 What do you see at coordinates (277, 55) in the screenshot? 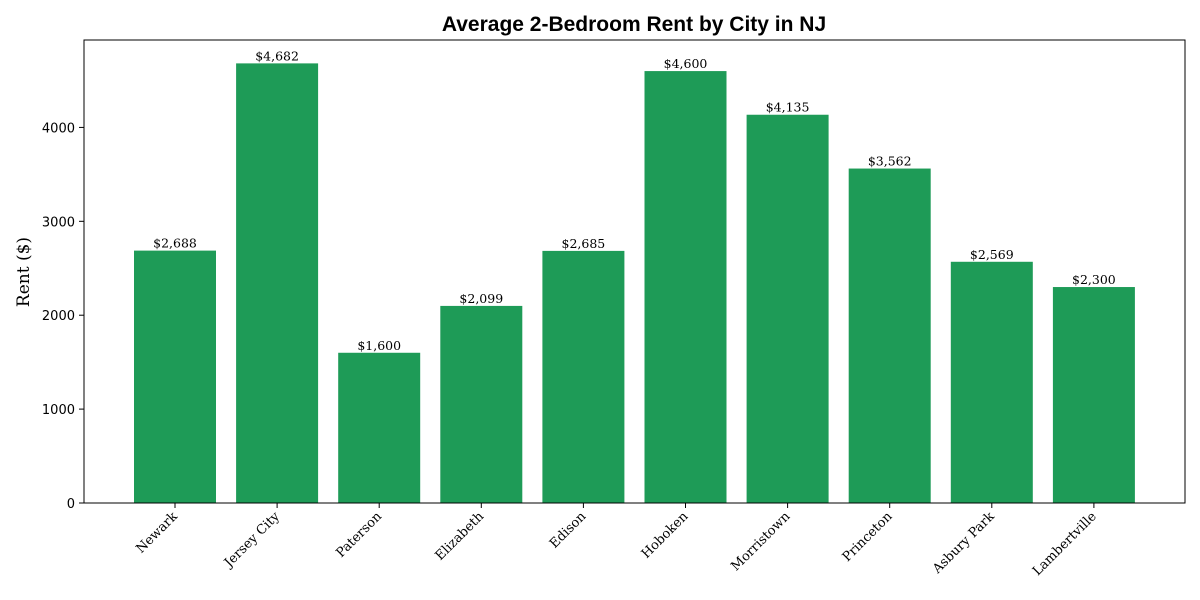
I see `data-label: $4,682` at bounding box center [277, 55].